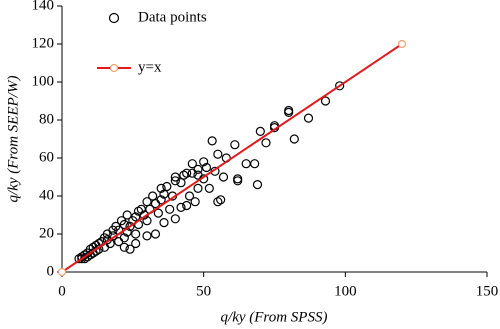 The image size is (500, 329). What do you see at coordinates (274, 317) in the screenshot?
I see `x-axis-label: q/ky (From SPSS)` at bounding box center [274, 317].